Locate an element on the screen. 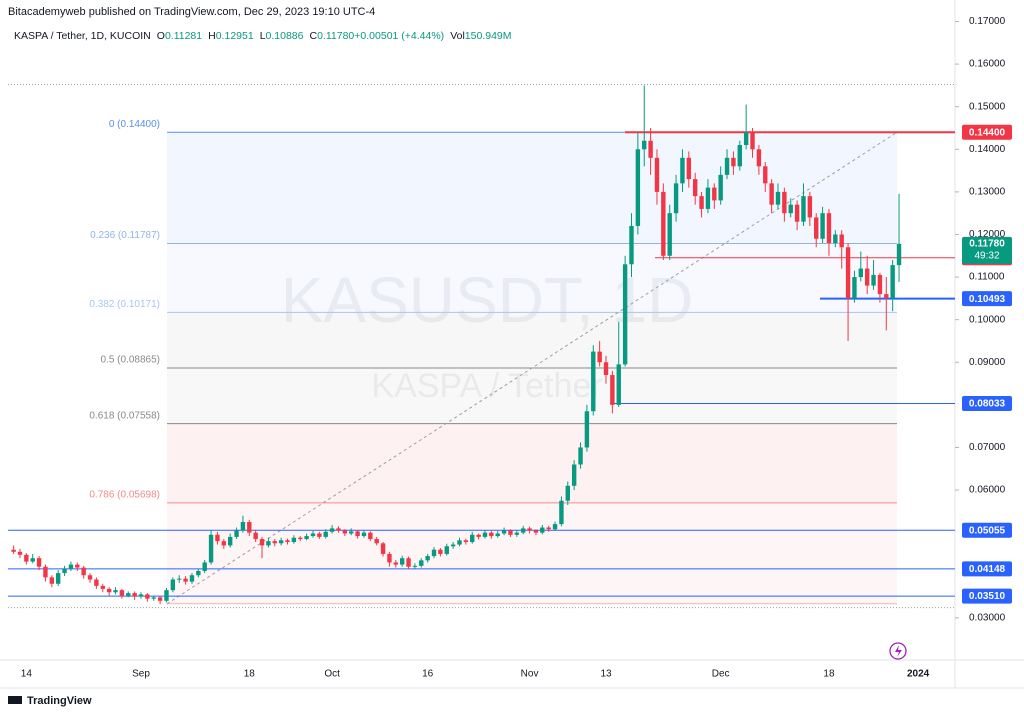 The image size is (1024, 716). y-tick-label: 0.03000 is located at coordinates (987, 617).